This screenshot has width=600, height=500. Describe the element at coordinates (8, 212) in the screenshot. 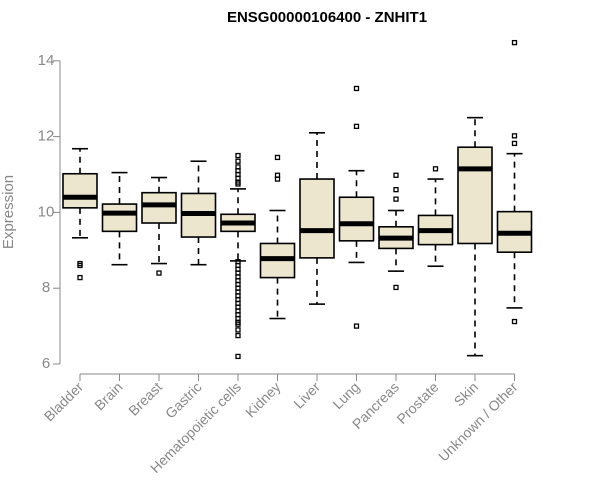

I see `y-axis-label: Expression` at that location.